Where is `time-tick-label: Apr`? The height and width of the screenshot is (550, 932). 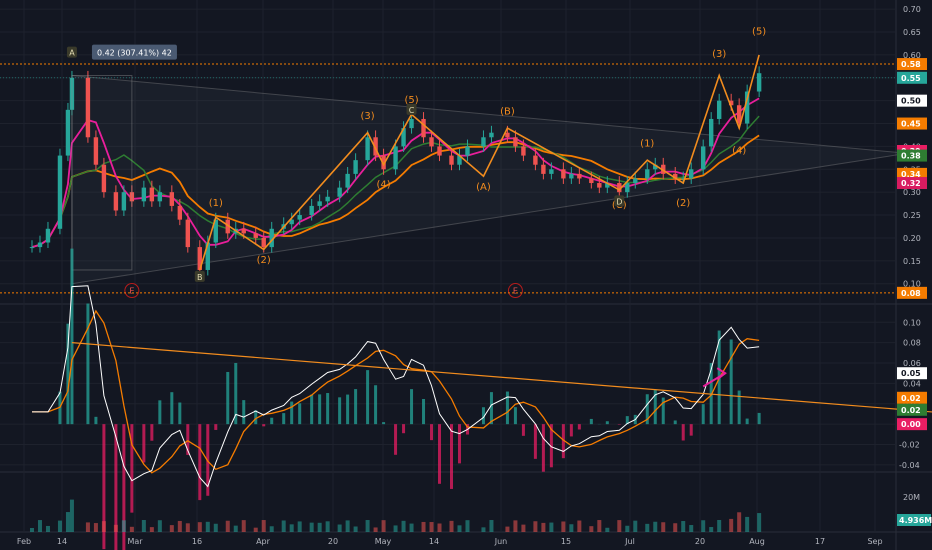 time-tick-label: Apr is located at coordinates (263, 541).